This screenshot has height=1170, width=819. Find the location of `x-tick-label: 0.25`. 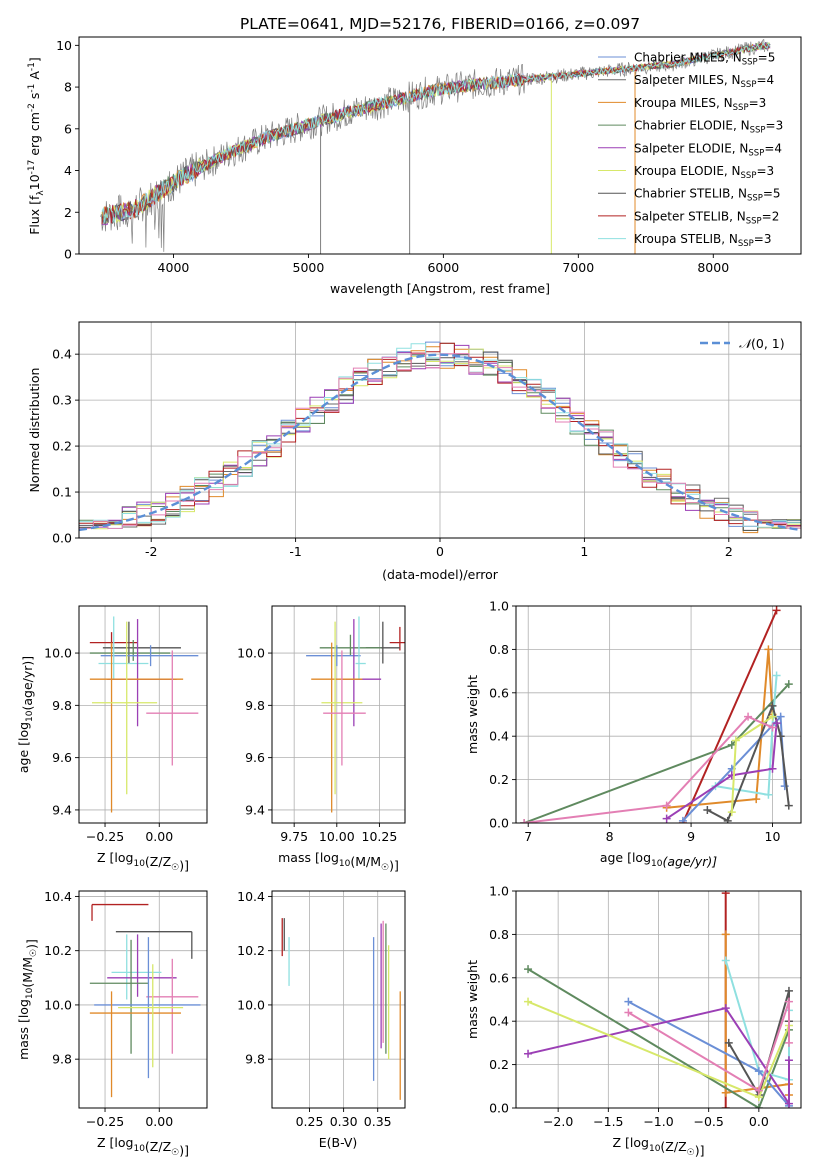

x-tick-label: 0.25 is located at coordinates (310, 1121).